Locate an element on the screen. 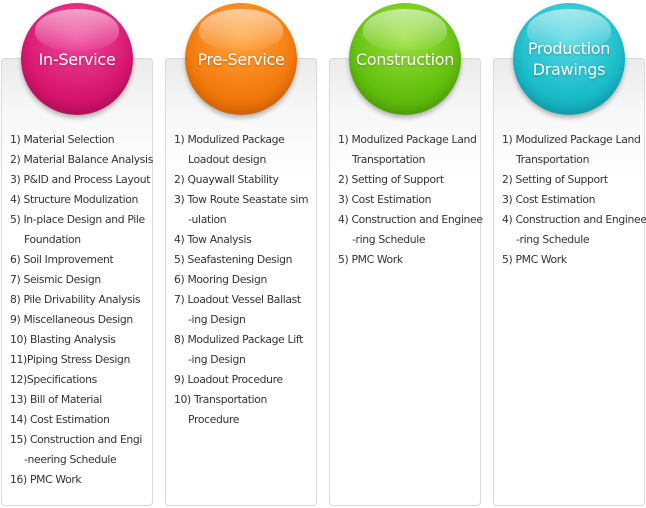  list-item: 12)Specifications is located at coordinates (53, 379).